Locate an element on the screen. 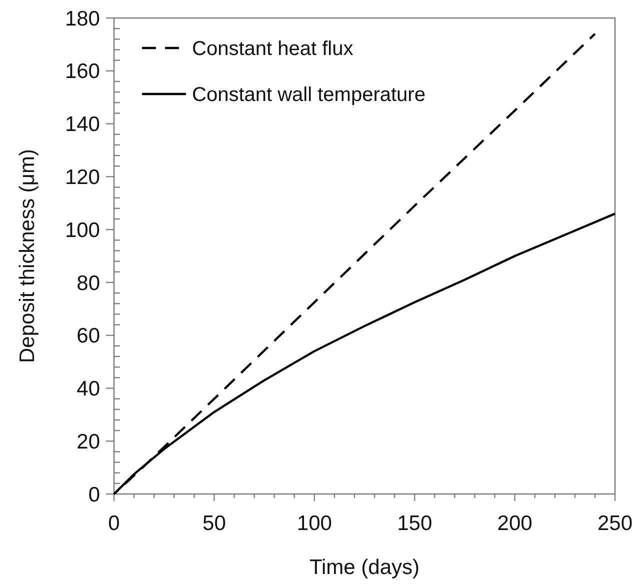 The image size is (641, 586). x-tick-label: 250 is located at coordinates (615, 523).